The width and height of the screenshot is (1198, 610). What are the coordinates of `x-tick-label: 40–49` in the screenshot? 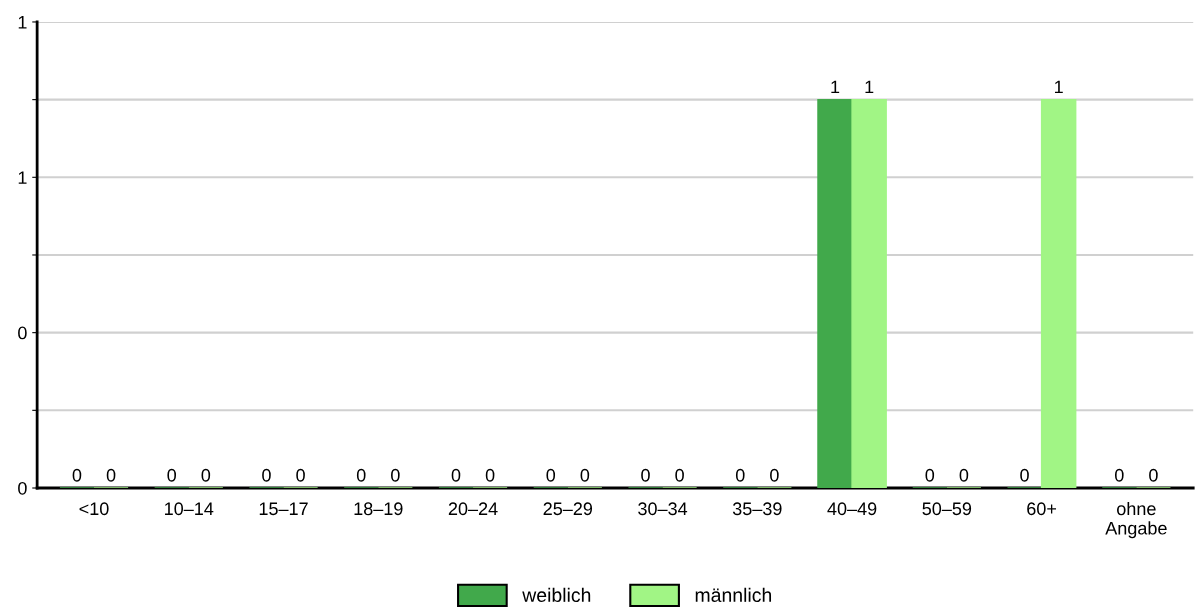 It's located at (852, 509).